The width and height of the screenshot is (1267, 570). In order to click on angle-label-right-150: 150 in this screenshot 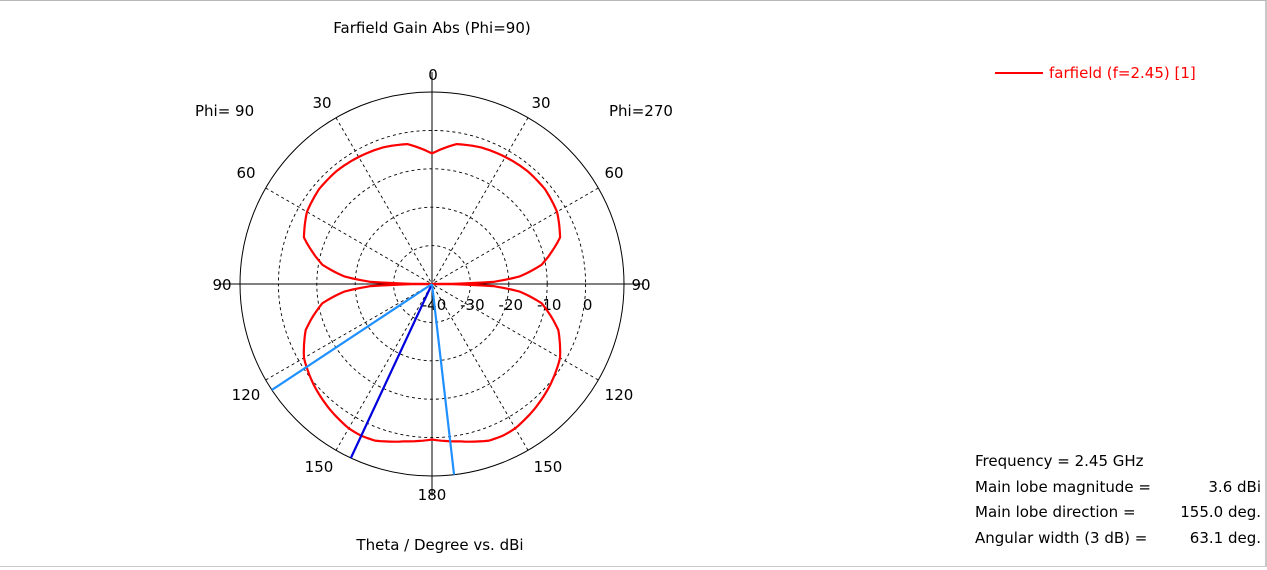, I will do `click(548, 467)`.